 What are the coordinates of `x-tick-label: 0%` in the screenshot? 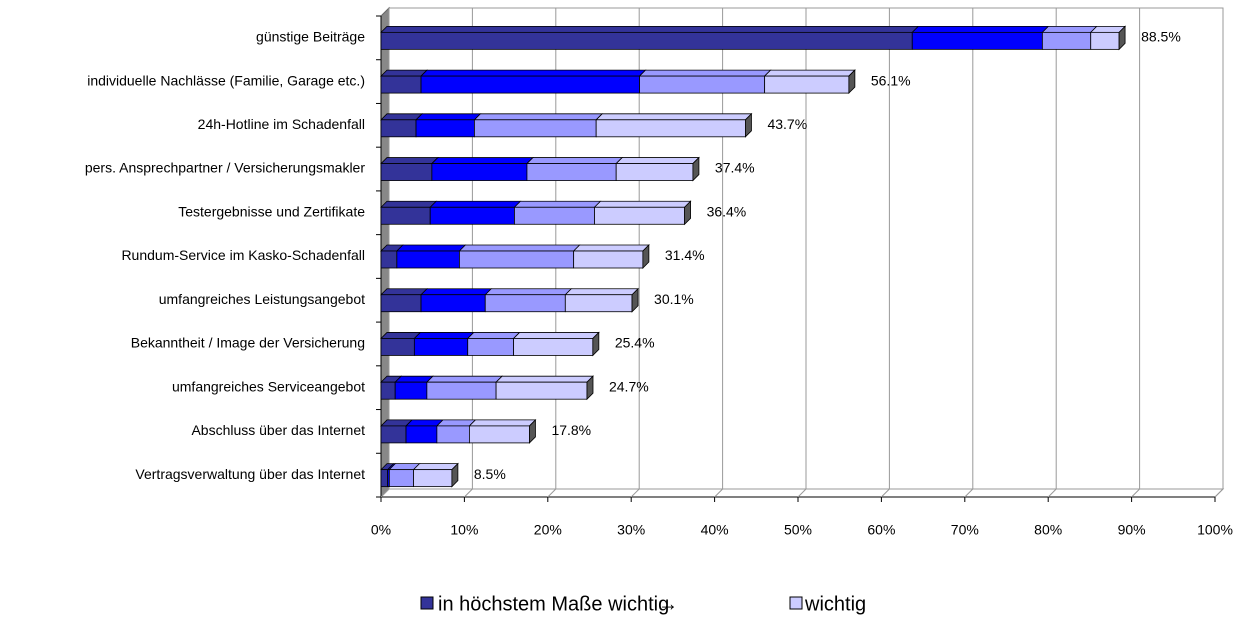 It's located at (381, 530).